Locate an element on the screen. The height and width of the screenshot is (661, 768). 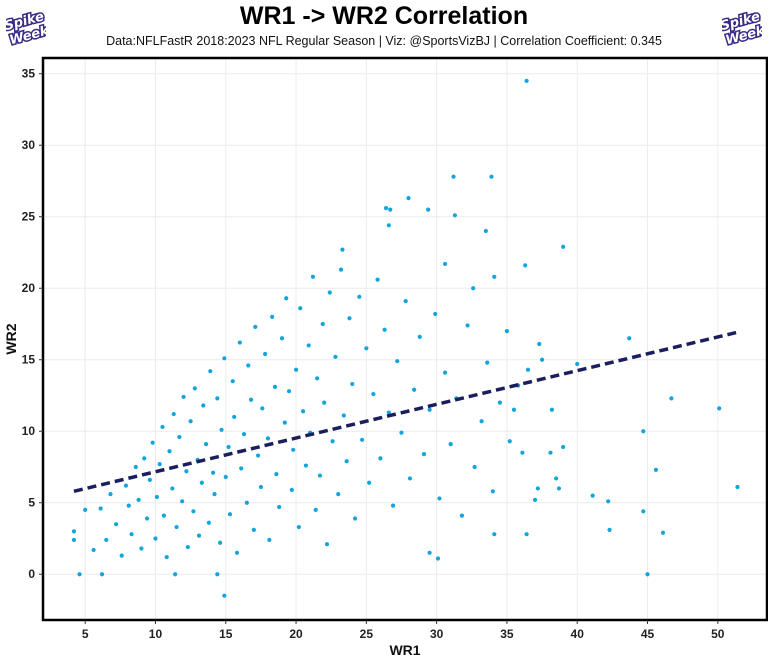
x-tick-label: 10 is located at coordinates (156, 634).